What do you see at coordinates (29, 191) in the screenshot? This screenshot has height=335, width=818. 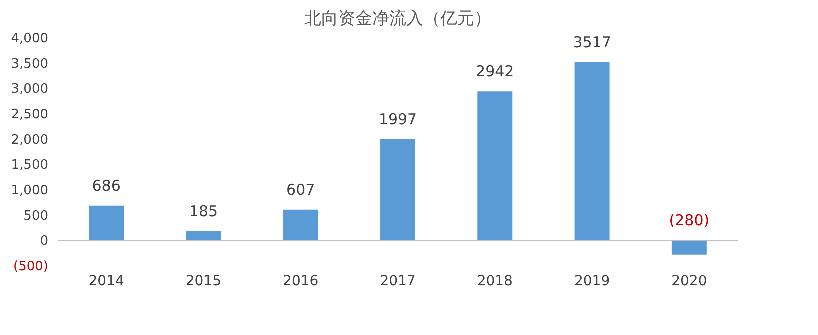 I see `y-tick-label: 1,000` at bounding box center [29, 191].